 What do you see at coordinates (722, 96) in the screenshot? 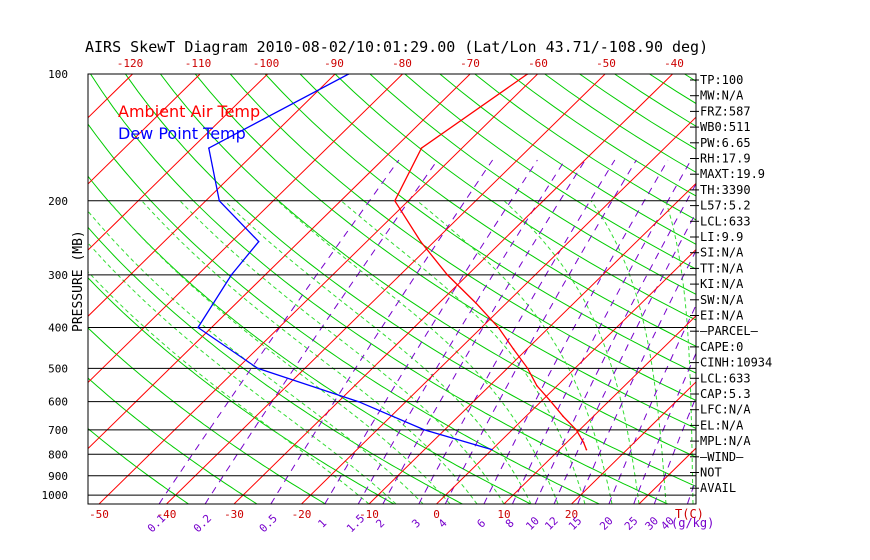
I see `side-panel-item: MW:N/A` at bounding box center [722, 96].